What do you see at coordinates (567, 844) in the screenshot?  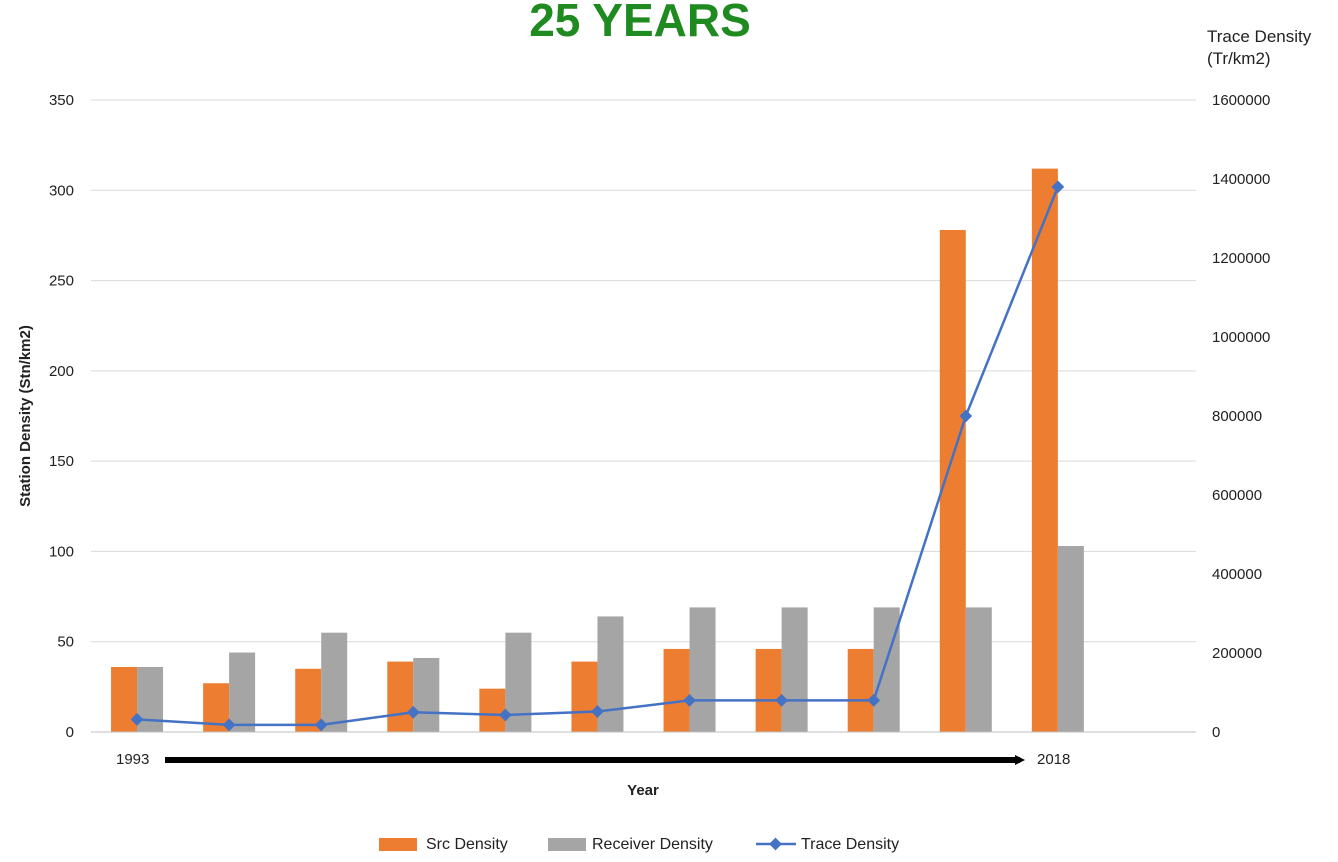 I see `legend-swatch-receiver-density` at bounding box center [567, 844].